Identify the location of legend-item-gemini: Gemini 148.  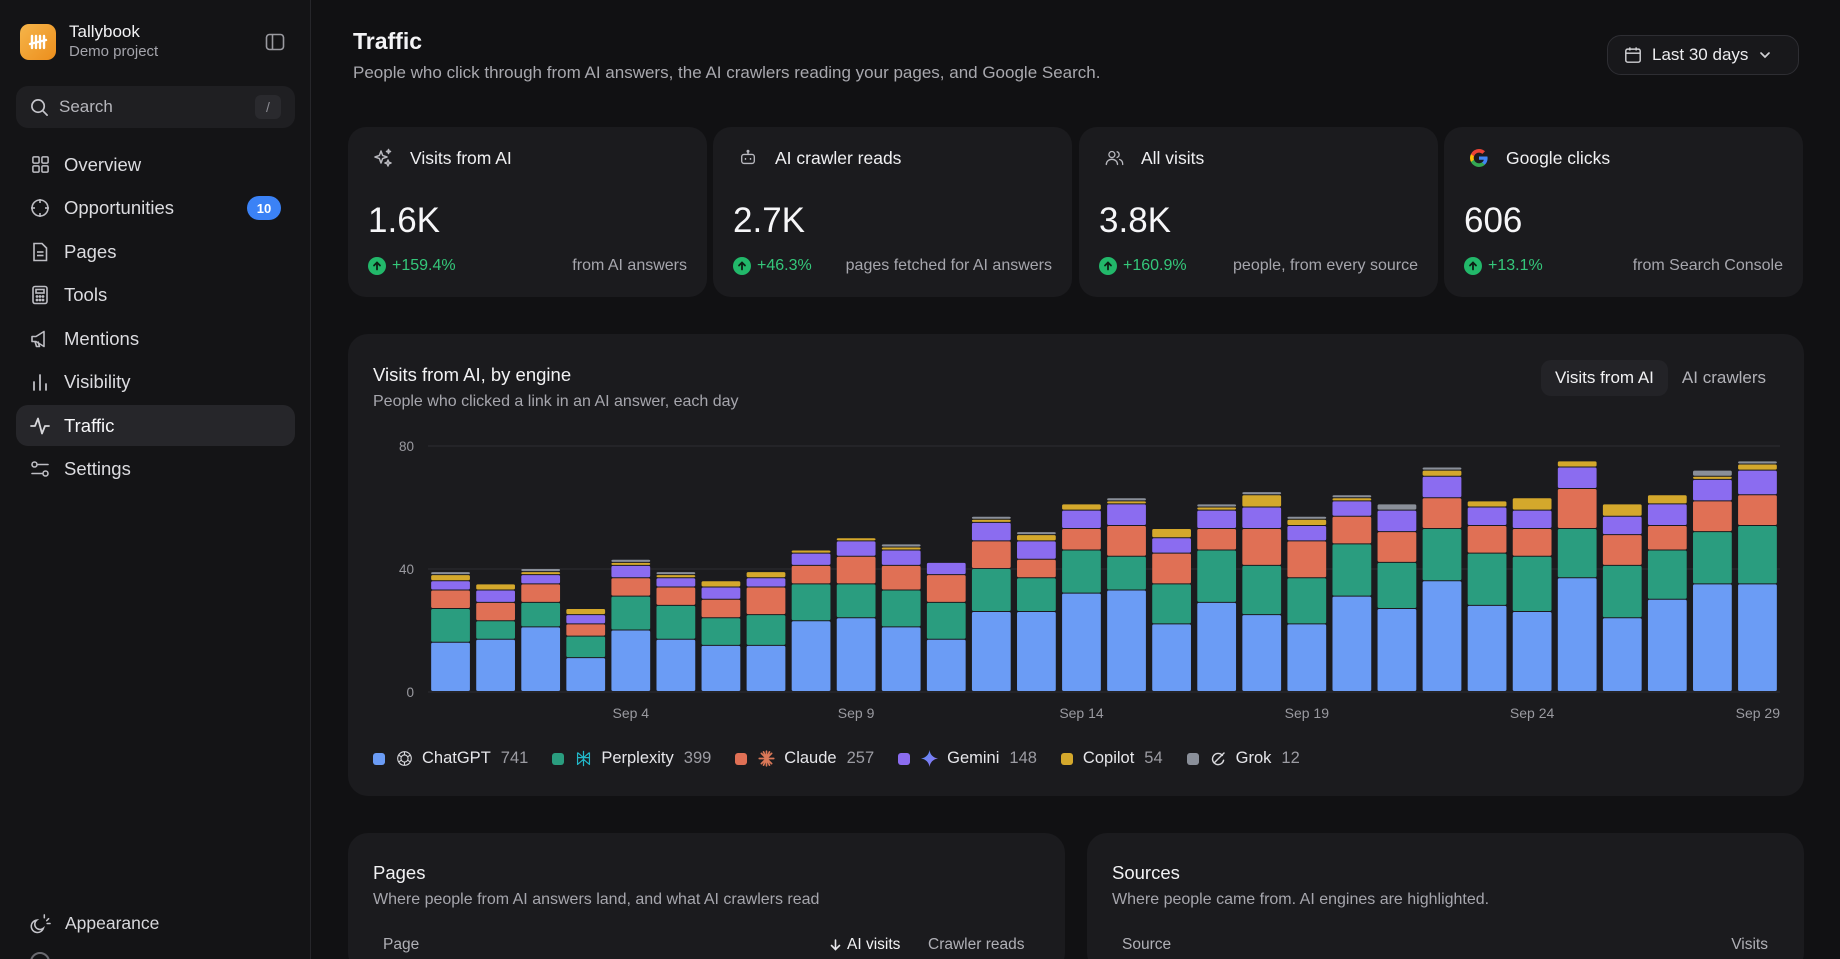
(967, 758).